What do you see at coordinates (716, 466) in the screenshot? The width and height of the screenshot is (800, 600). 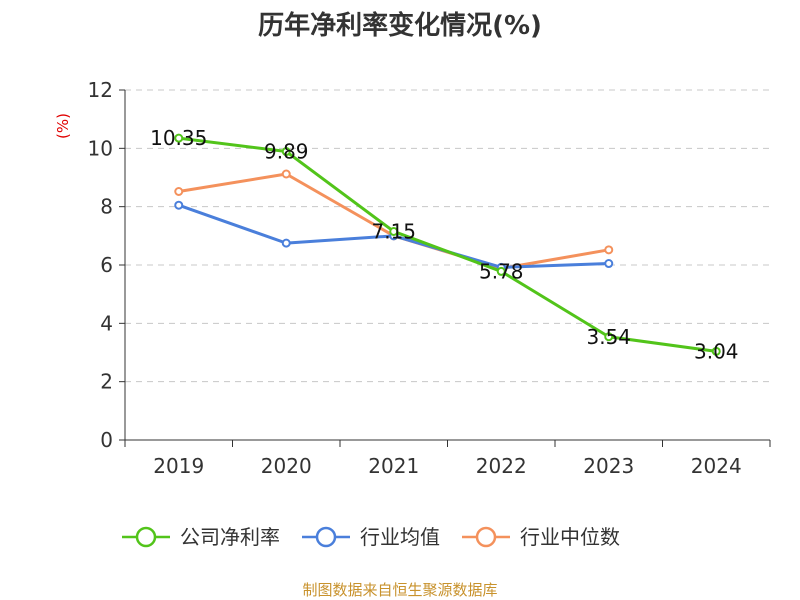 I see `x-tick-label: 2024` at bounding box center [716, 466].